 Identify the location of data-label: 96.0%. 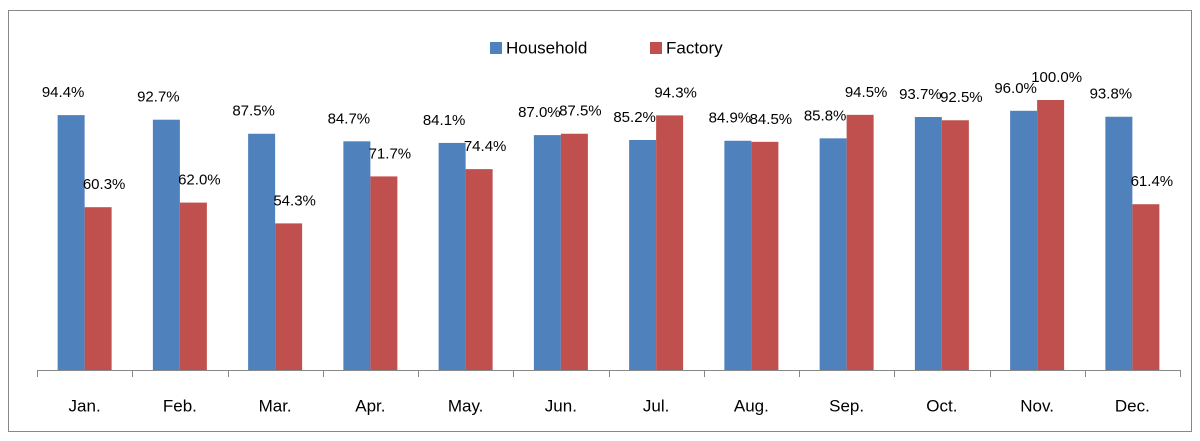
(1015, 88).